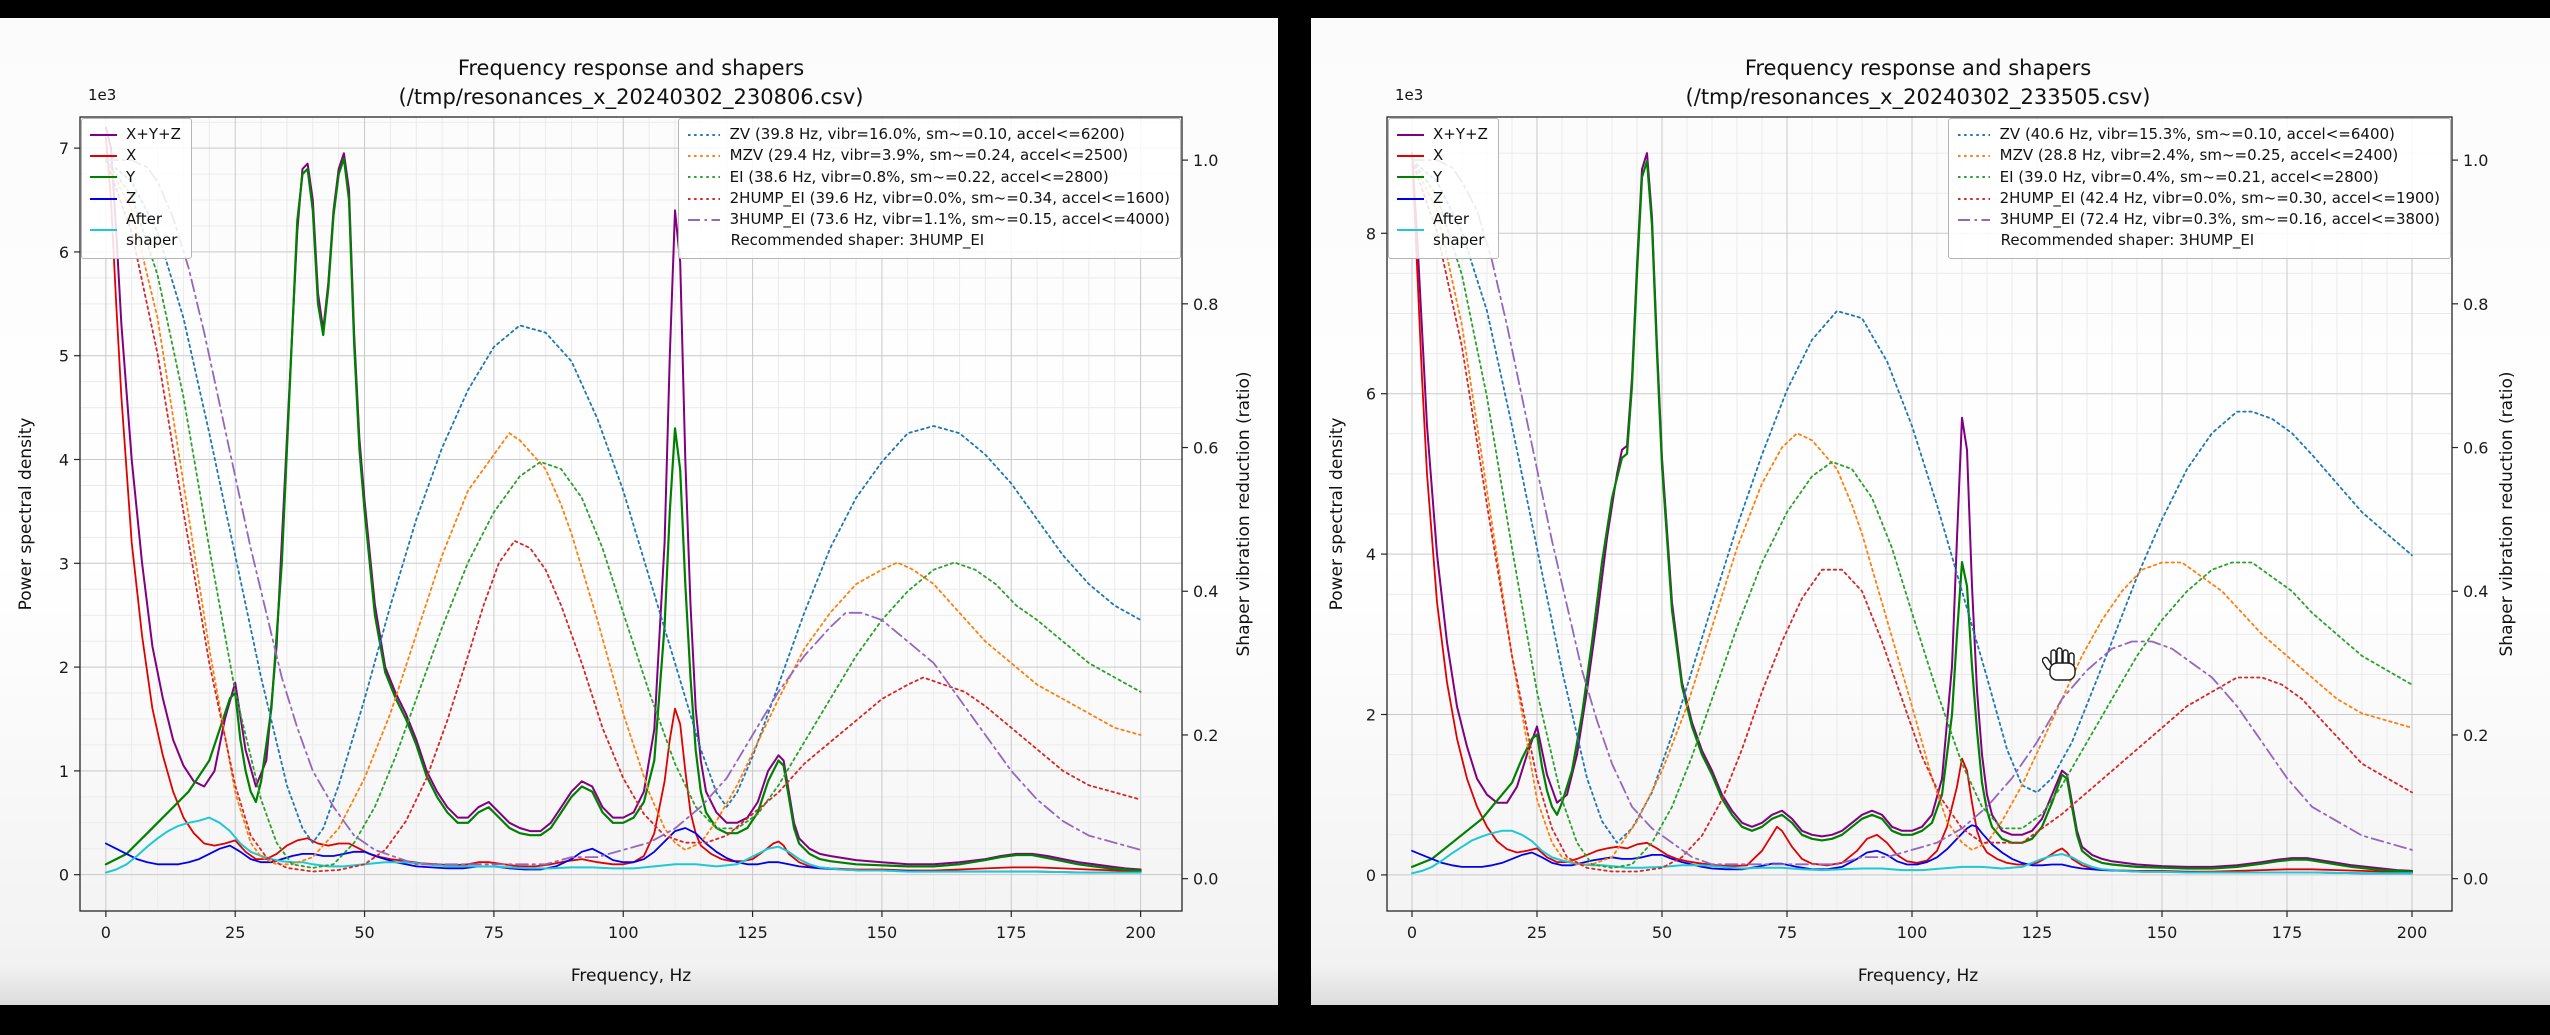 The height and width of the screenshot is (1035, 2550). I want to click on y-tick-label-left: 6, so click(1371, 394).